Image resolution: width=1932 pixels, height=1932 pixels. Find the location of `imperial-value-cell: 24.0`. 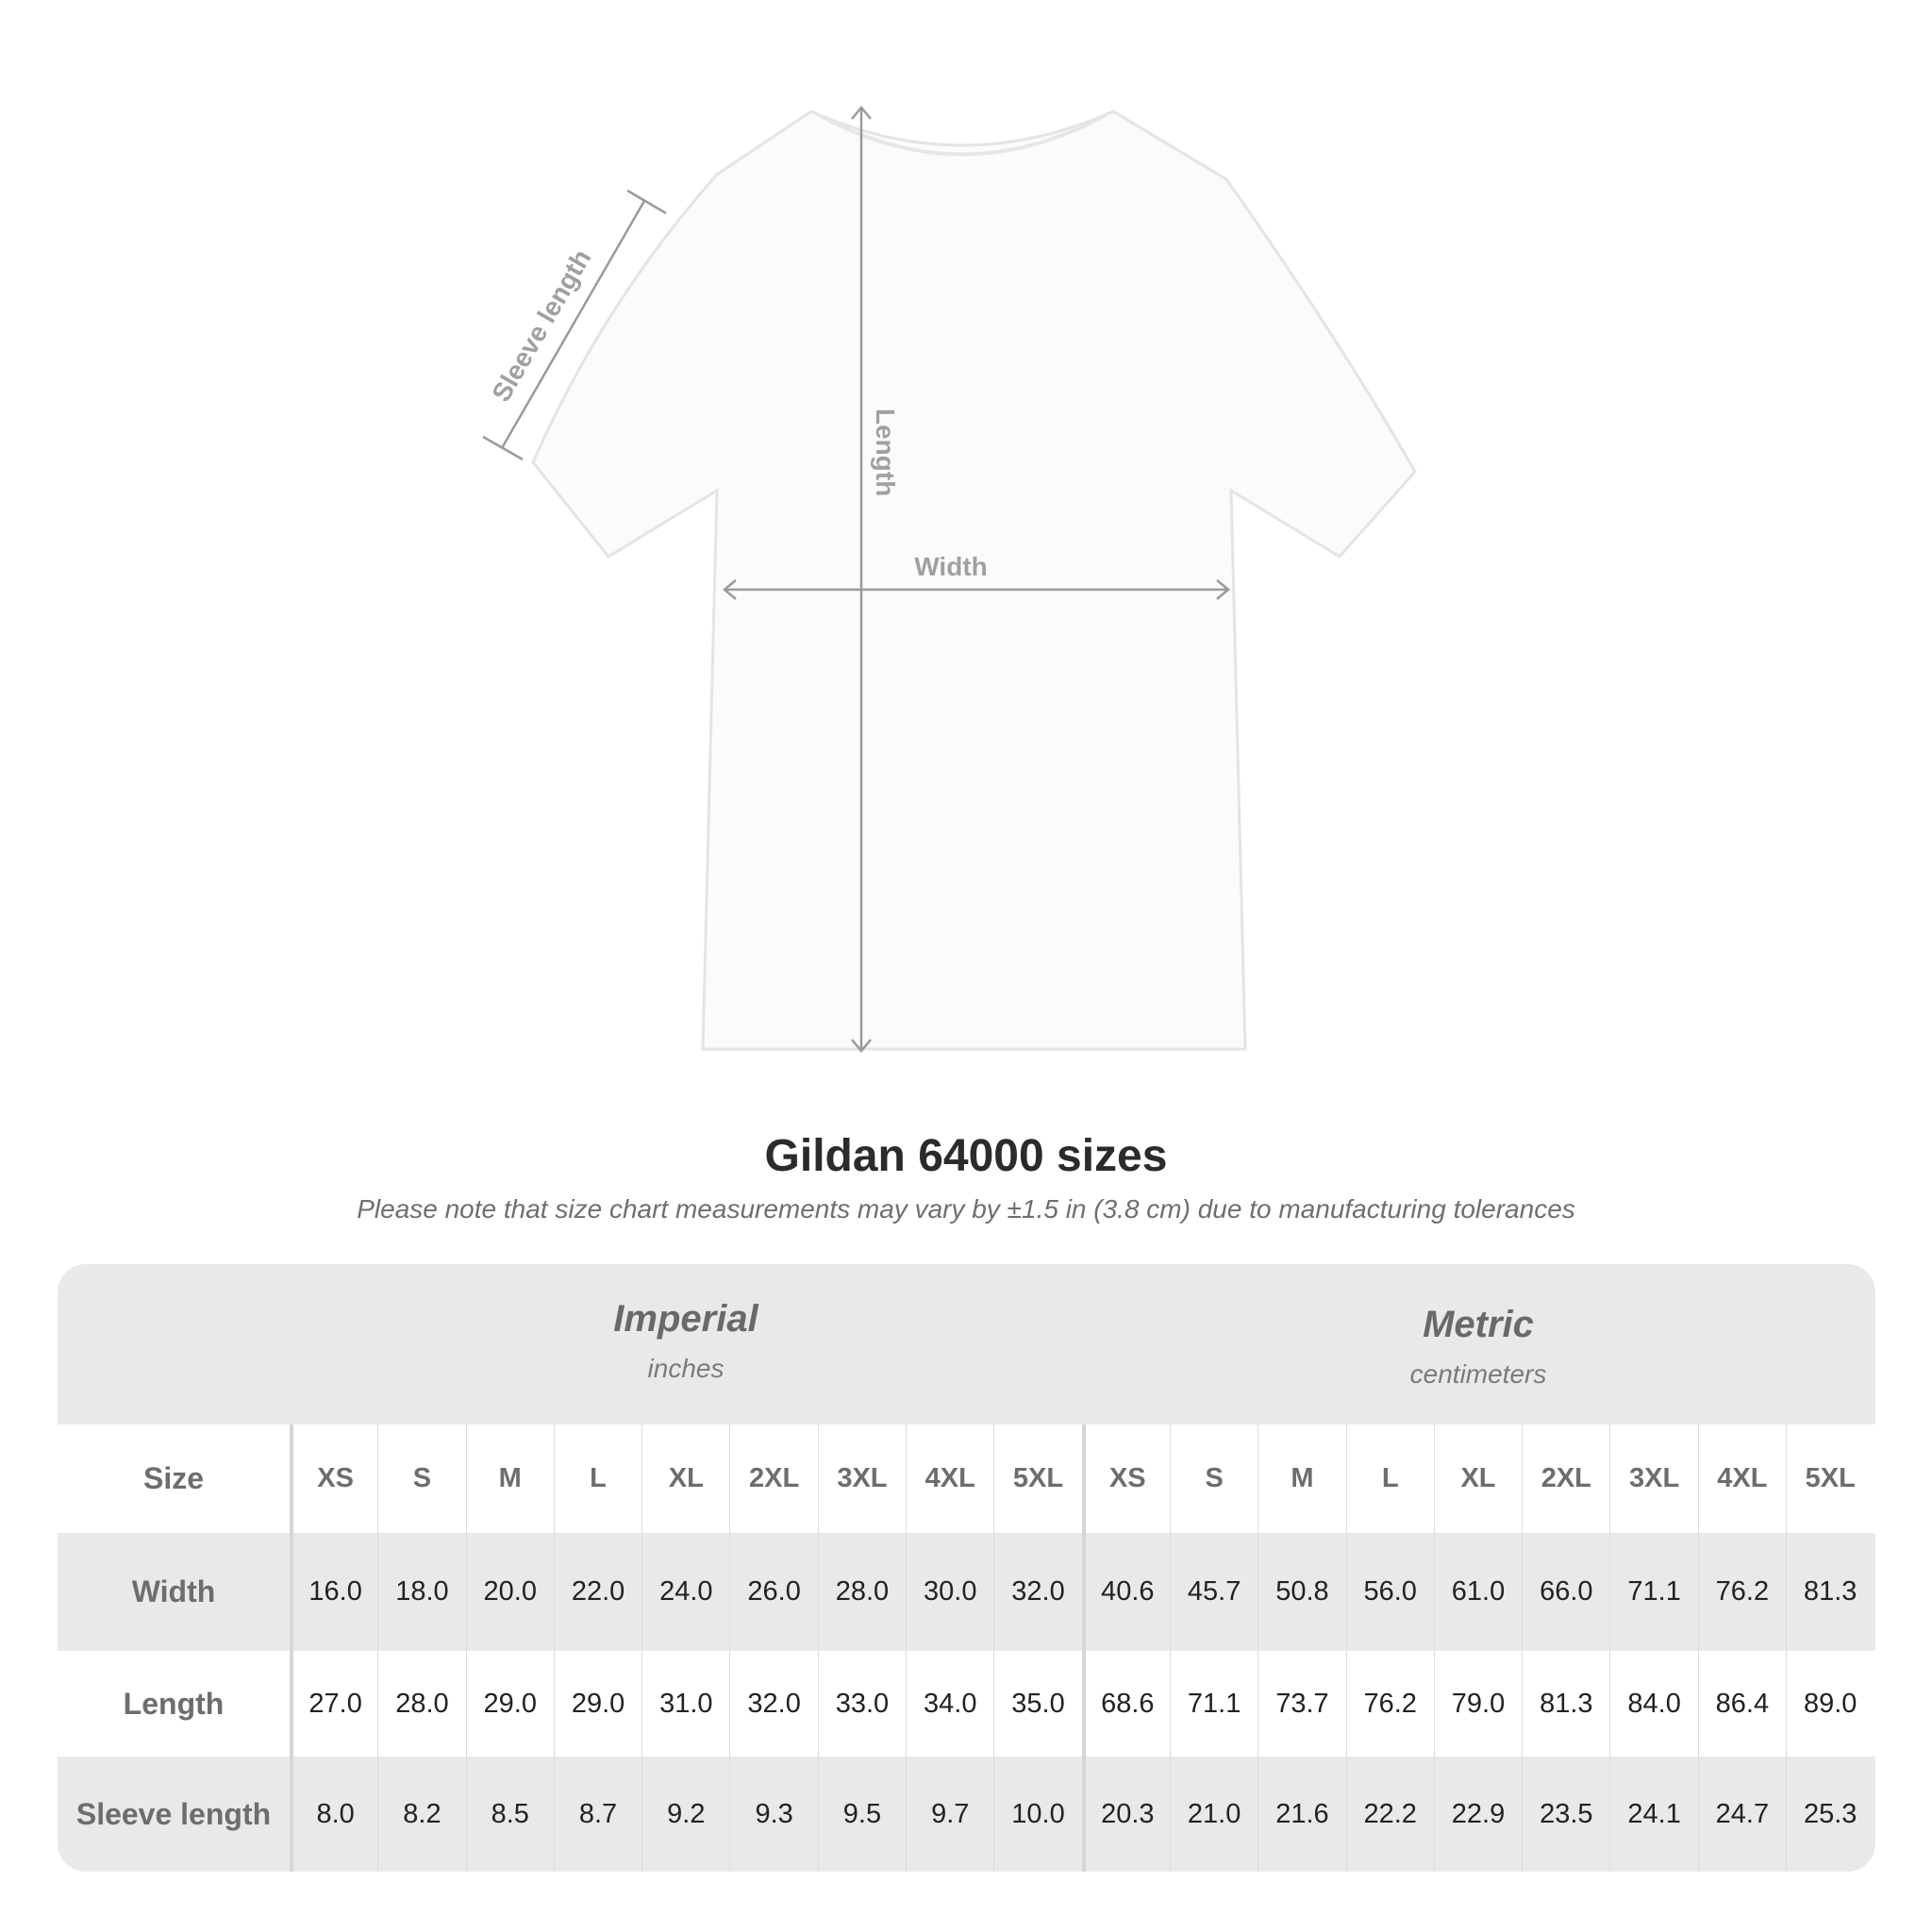

imperial-value-cell: 24.0 is located at coordinates (685, 1592).